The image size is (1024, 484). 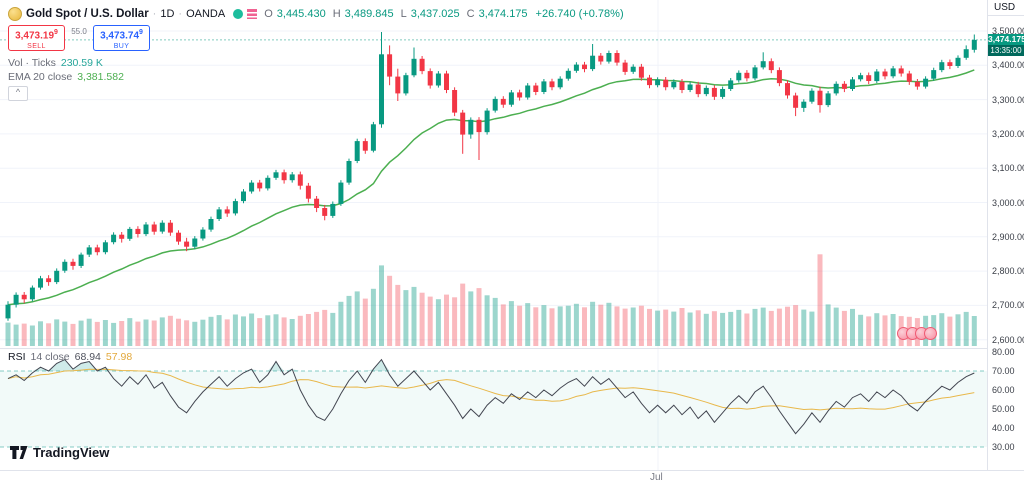 I want to click on currency-label: USD, so click(x=1006, y=8).